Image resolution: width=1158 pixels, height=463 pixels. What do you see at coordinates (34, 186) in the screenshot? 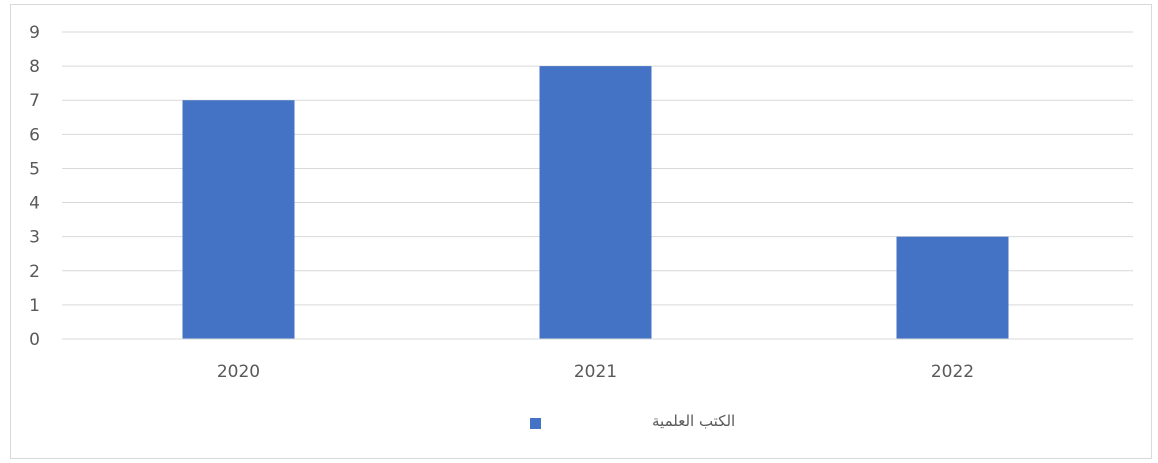
I see `y-axis-labels: 0 1 2 3 4 5 6 7 8 9` at bounding box center [34, 186].